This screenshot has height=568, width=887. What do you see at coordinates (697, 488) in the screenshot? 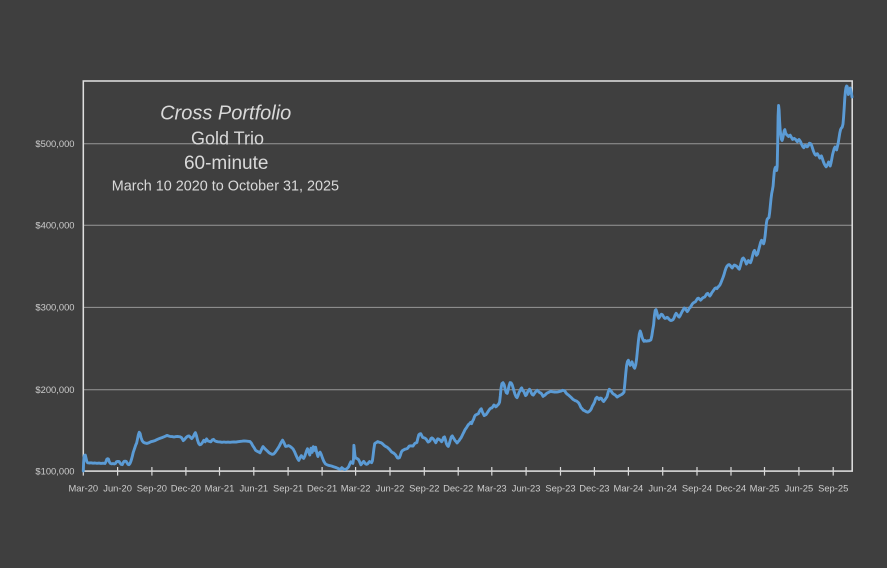
I see `svg-text: Sep-24` at bounding box center [697, 488].